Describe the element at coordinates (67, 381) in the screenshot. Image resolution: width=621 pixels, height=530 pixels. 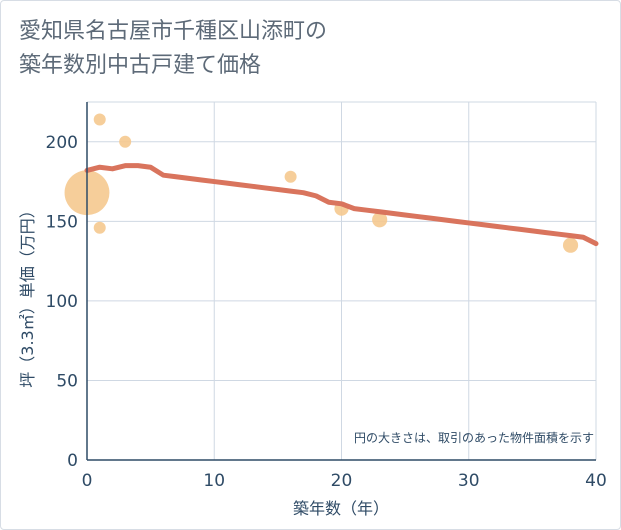
I see `y-tick-label: 50` at that location.